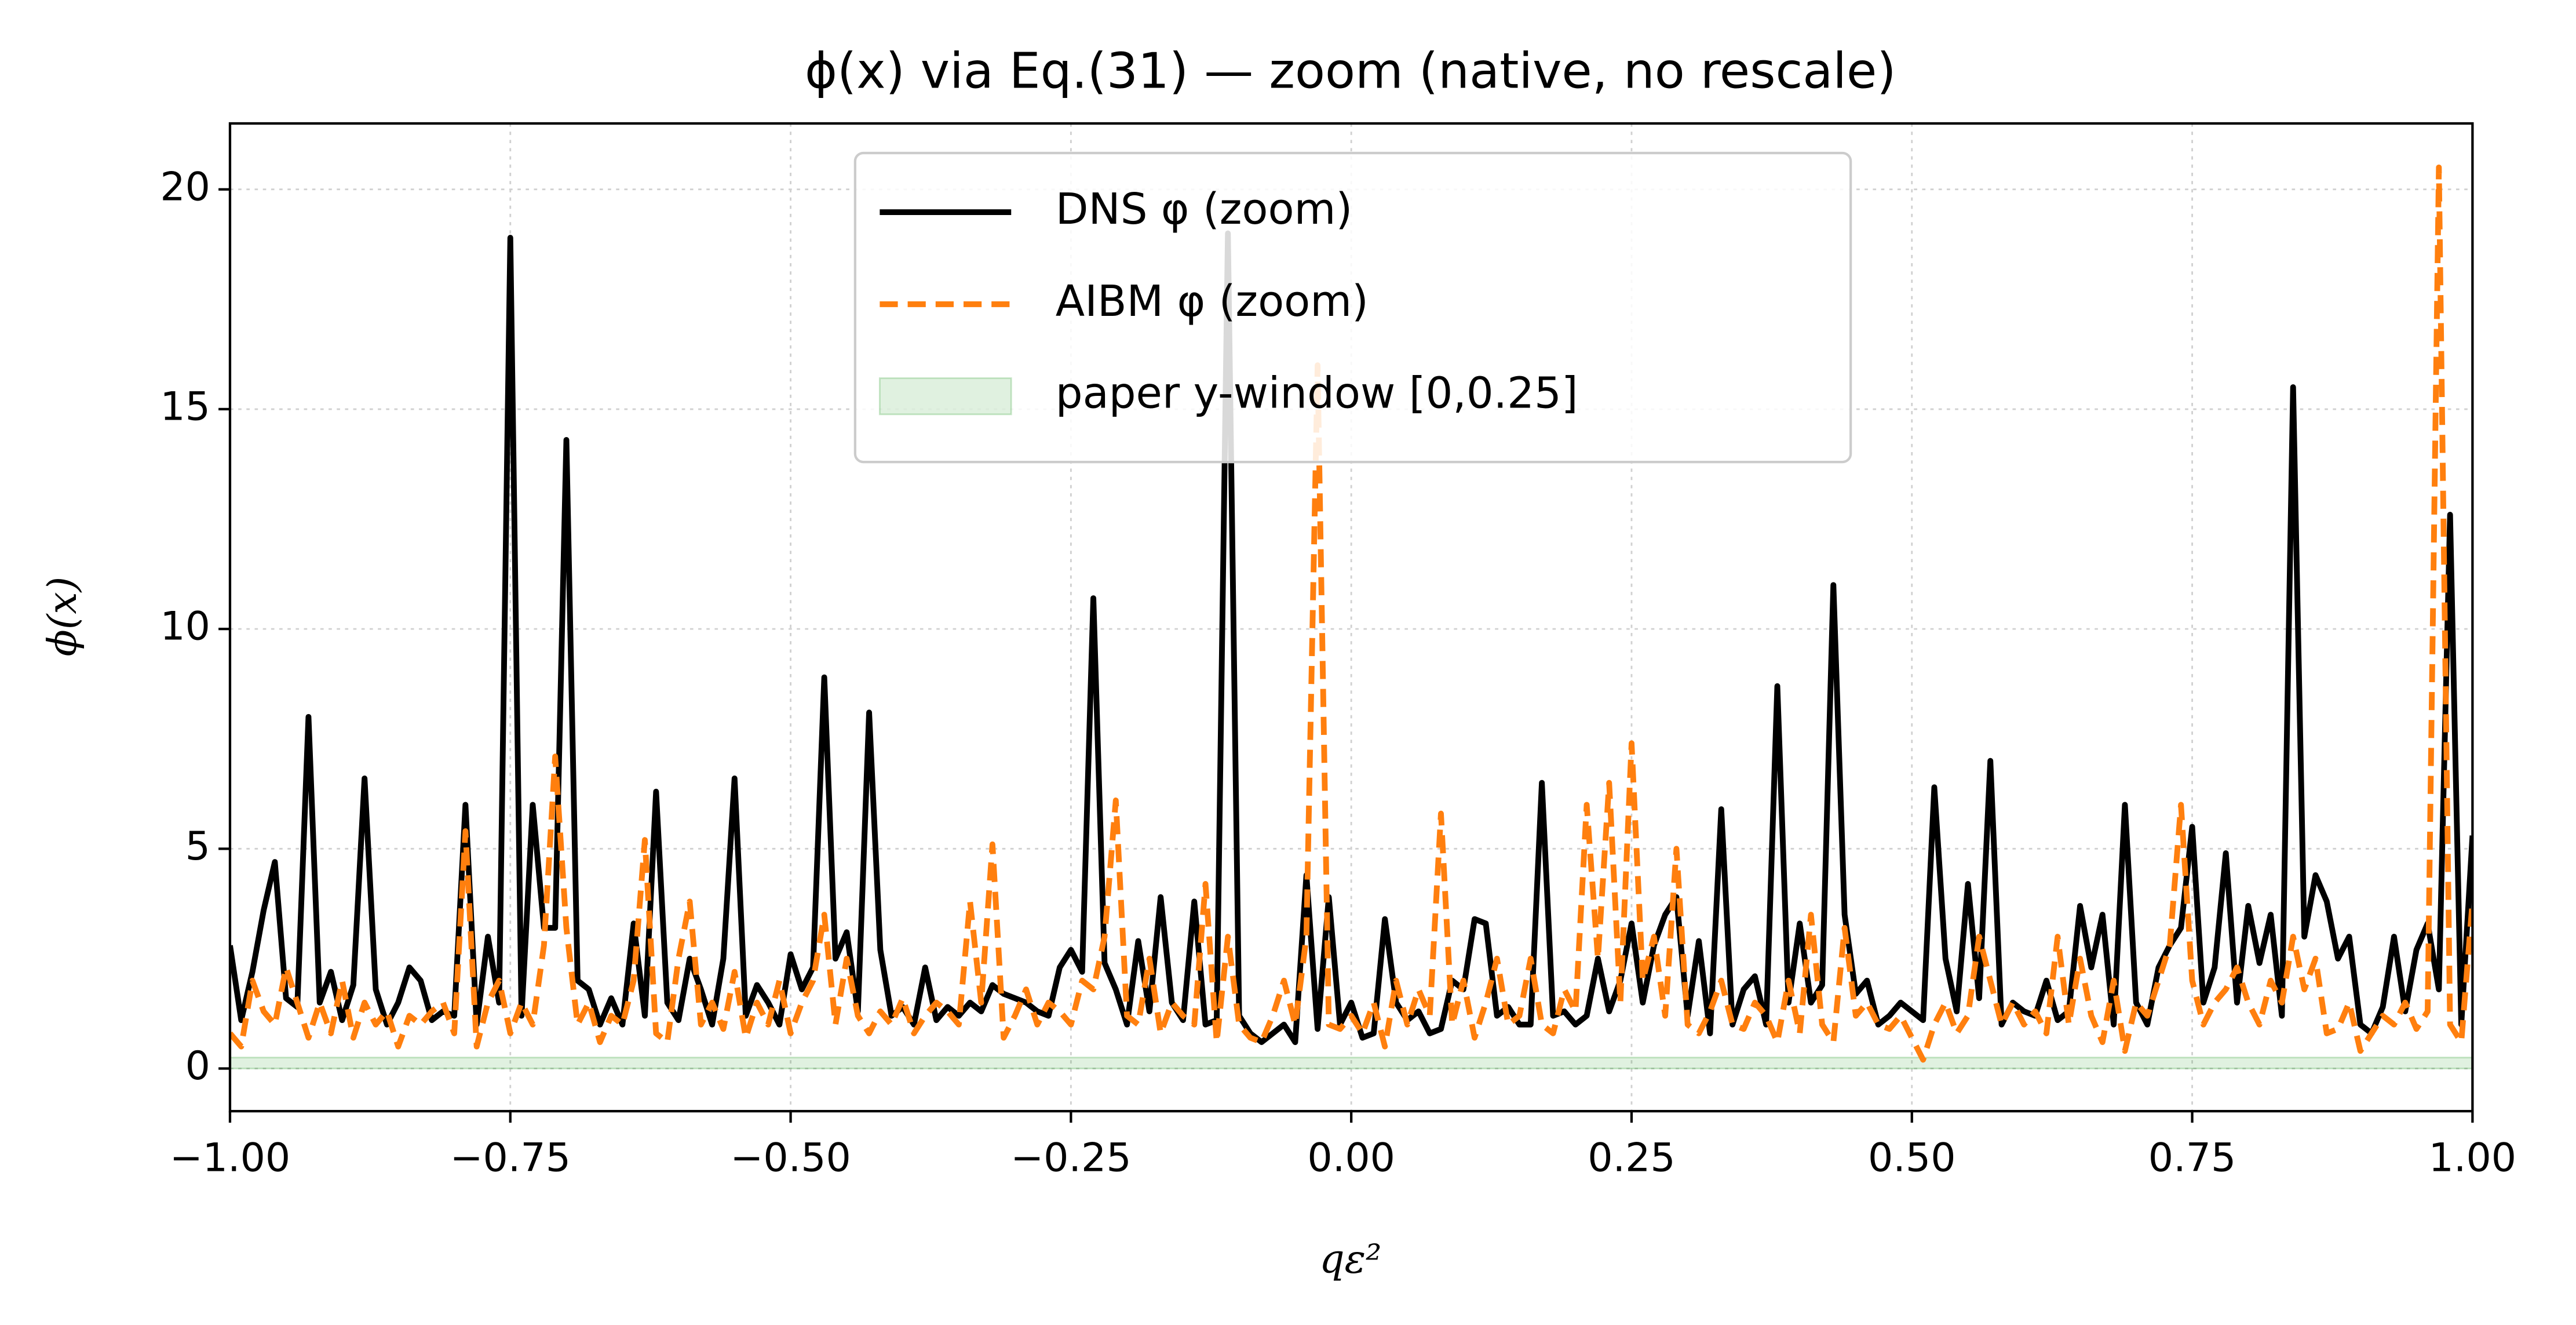  What do you see at coordinates (510, 1158) in the screenshot?
I see `x-tick-label: −0.75` at bounding box center [510, 1158].